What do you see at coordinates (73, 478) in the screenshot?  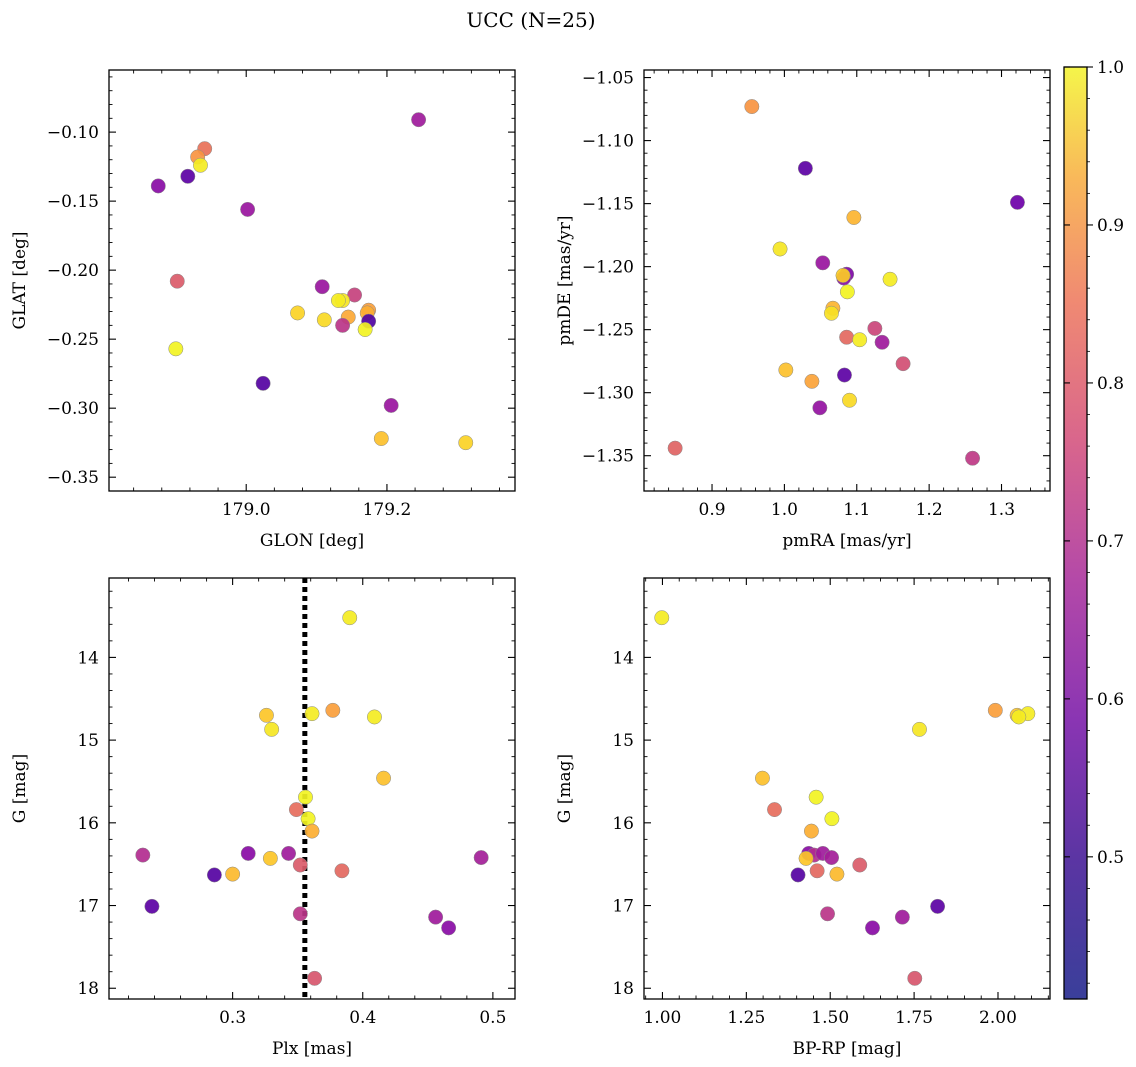 I see `y-tick-label: −0.35` at bounding box center [73, 478].